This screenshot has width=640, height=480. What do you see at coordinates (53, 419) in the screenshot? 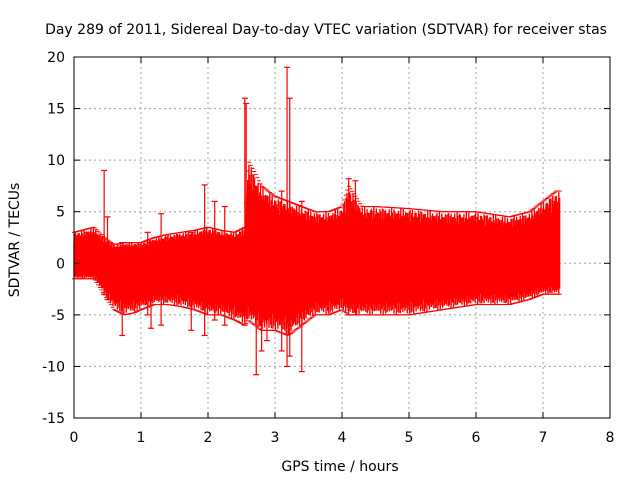
I see `y-tick-label: -15` at bounding box center [53, 419].